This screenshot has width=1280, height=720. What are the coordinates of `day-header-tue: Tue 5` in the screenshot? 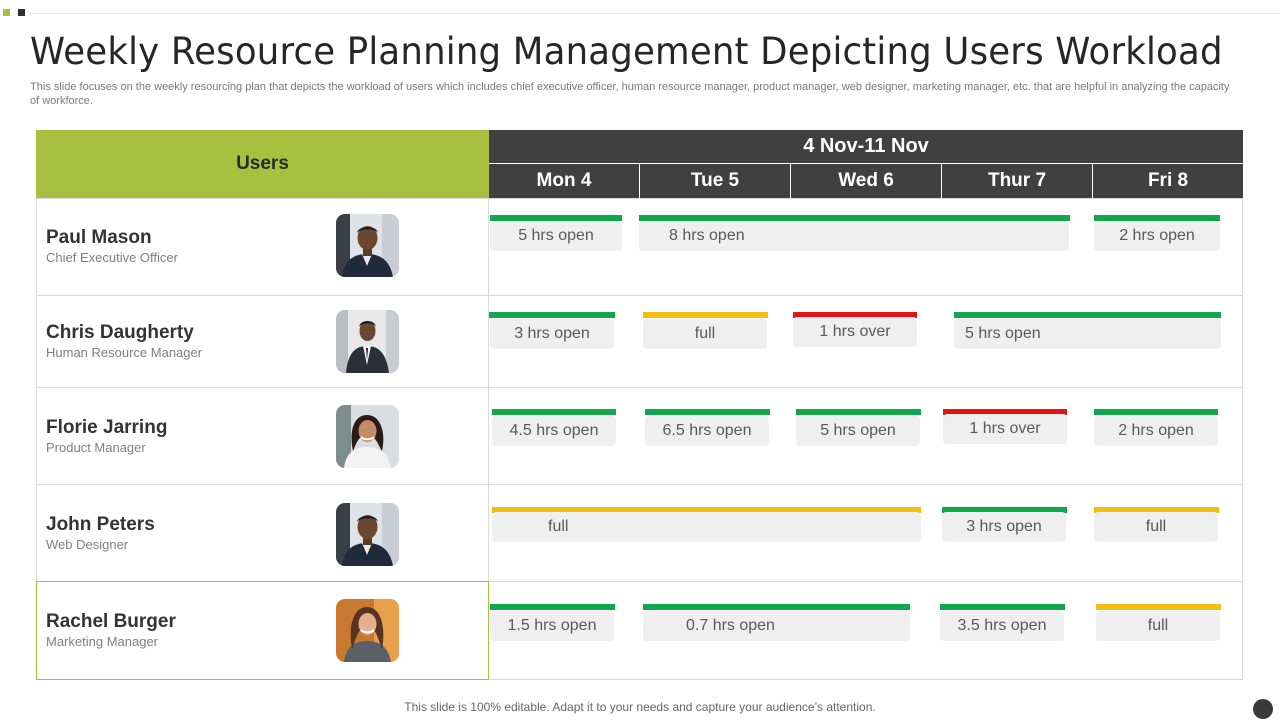 It's located at (715, 181).